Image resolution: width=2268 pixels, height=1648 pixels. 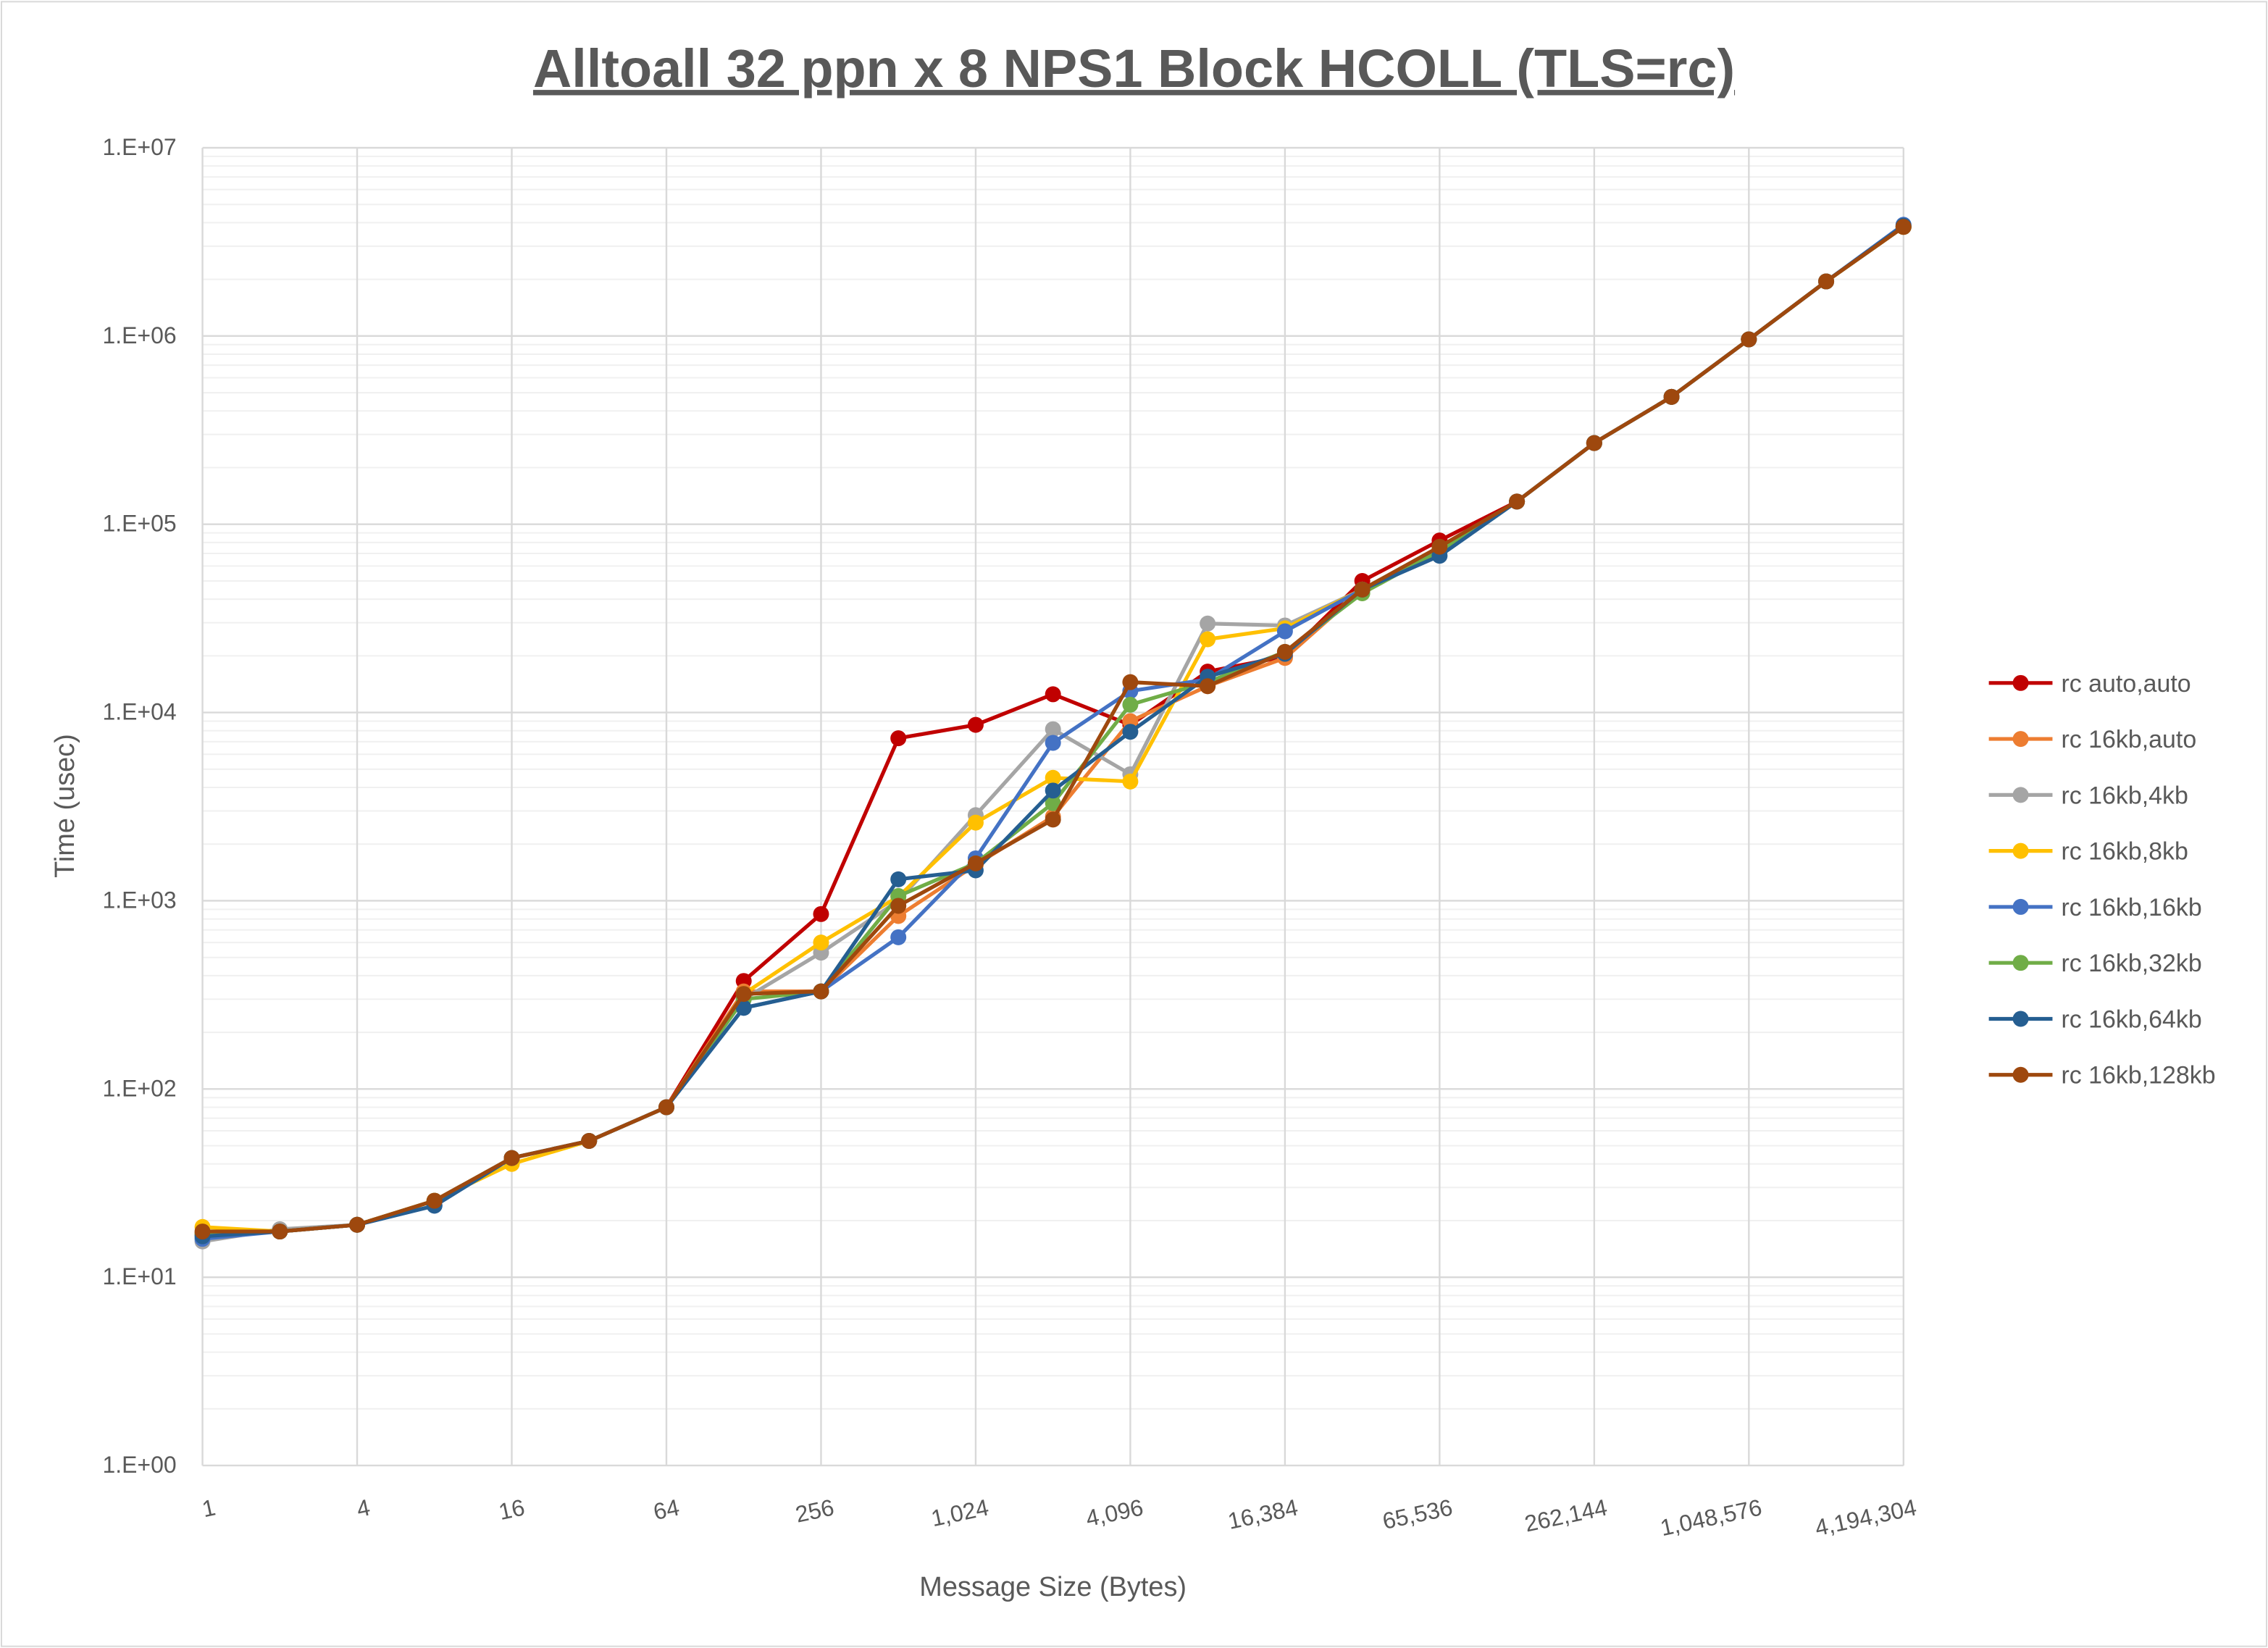 I want to click on legend-label: rc 16kb,128kb, so click(x=2138, y=1075).